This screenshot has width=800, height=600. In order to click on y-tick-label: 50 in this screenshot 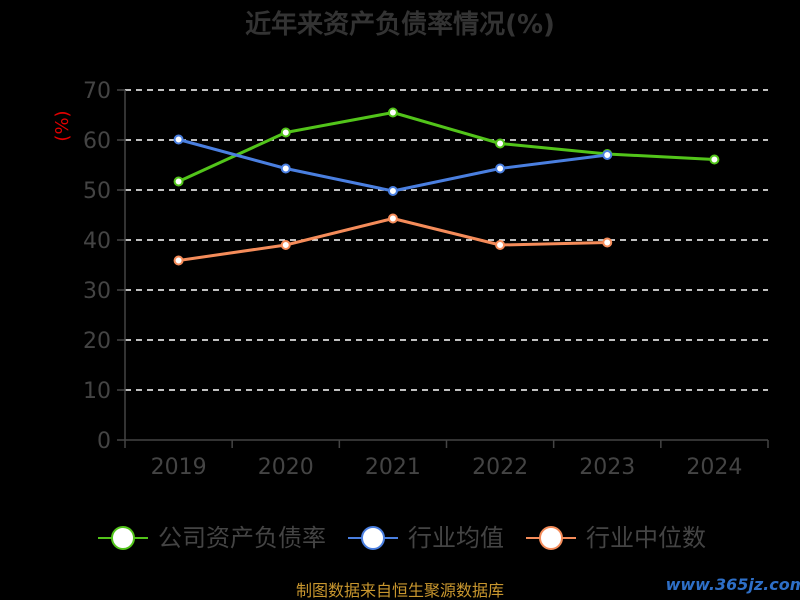, I will do `click(97, 191)`.